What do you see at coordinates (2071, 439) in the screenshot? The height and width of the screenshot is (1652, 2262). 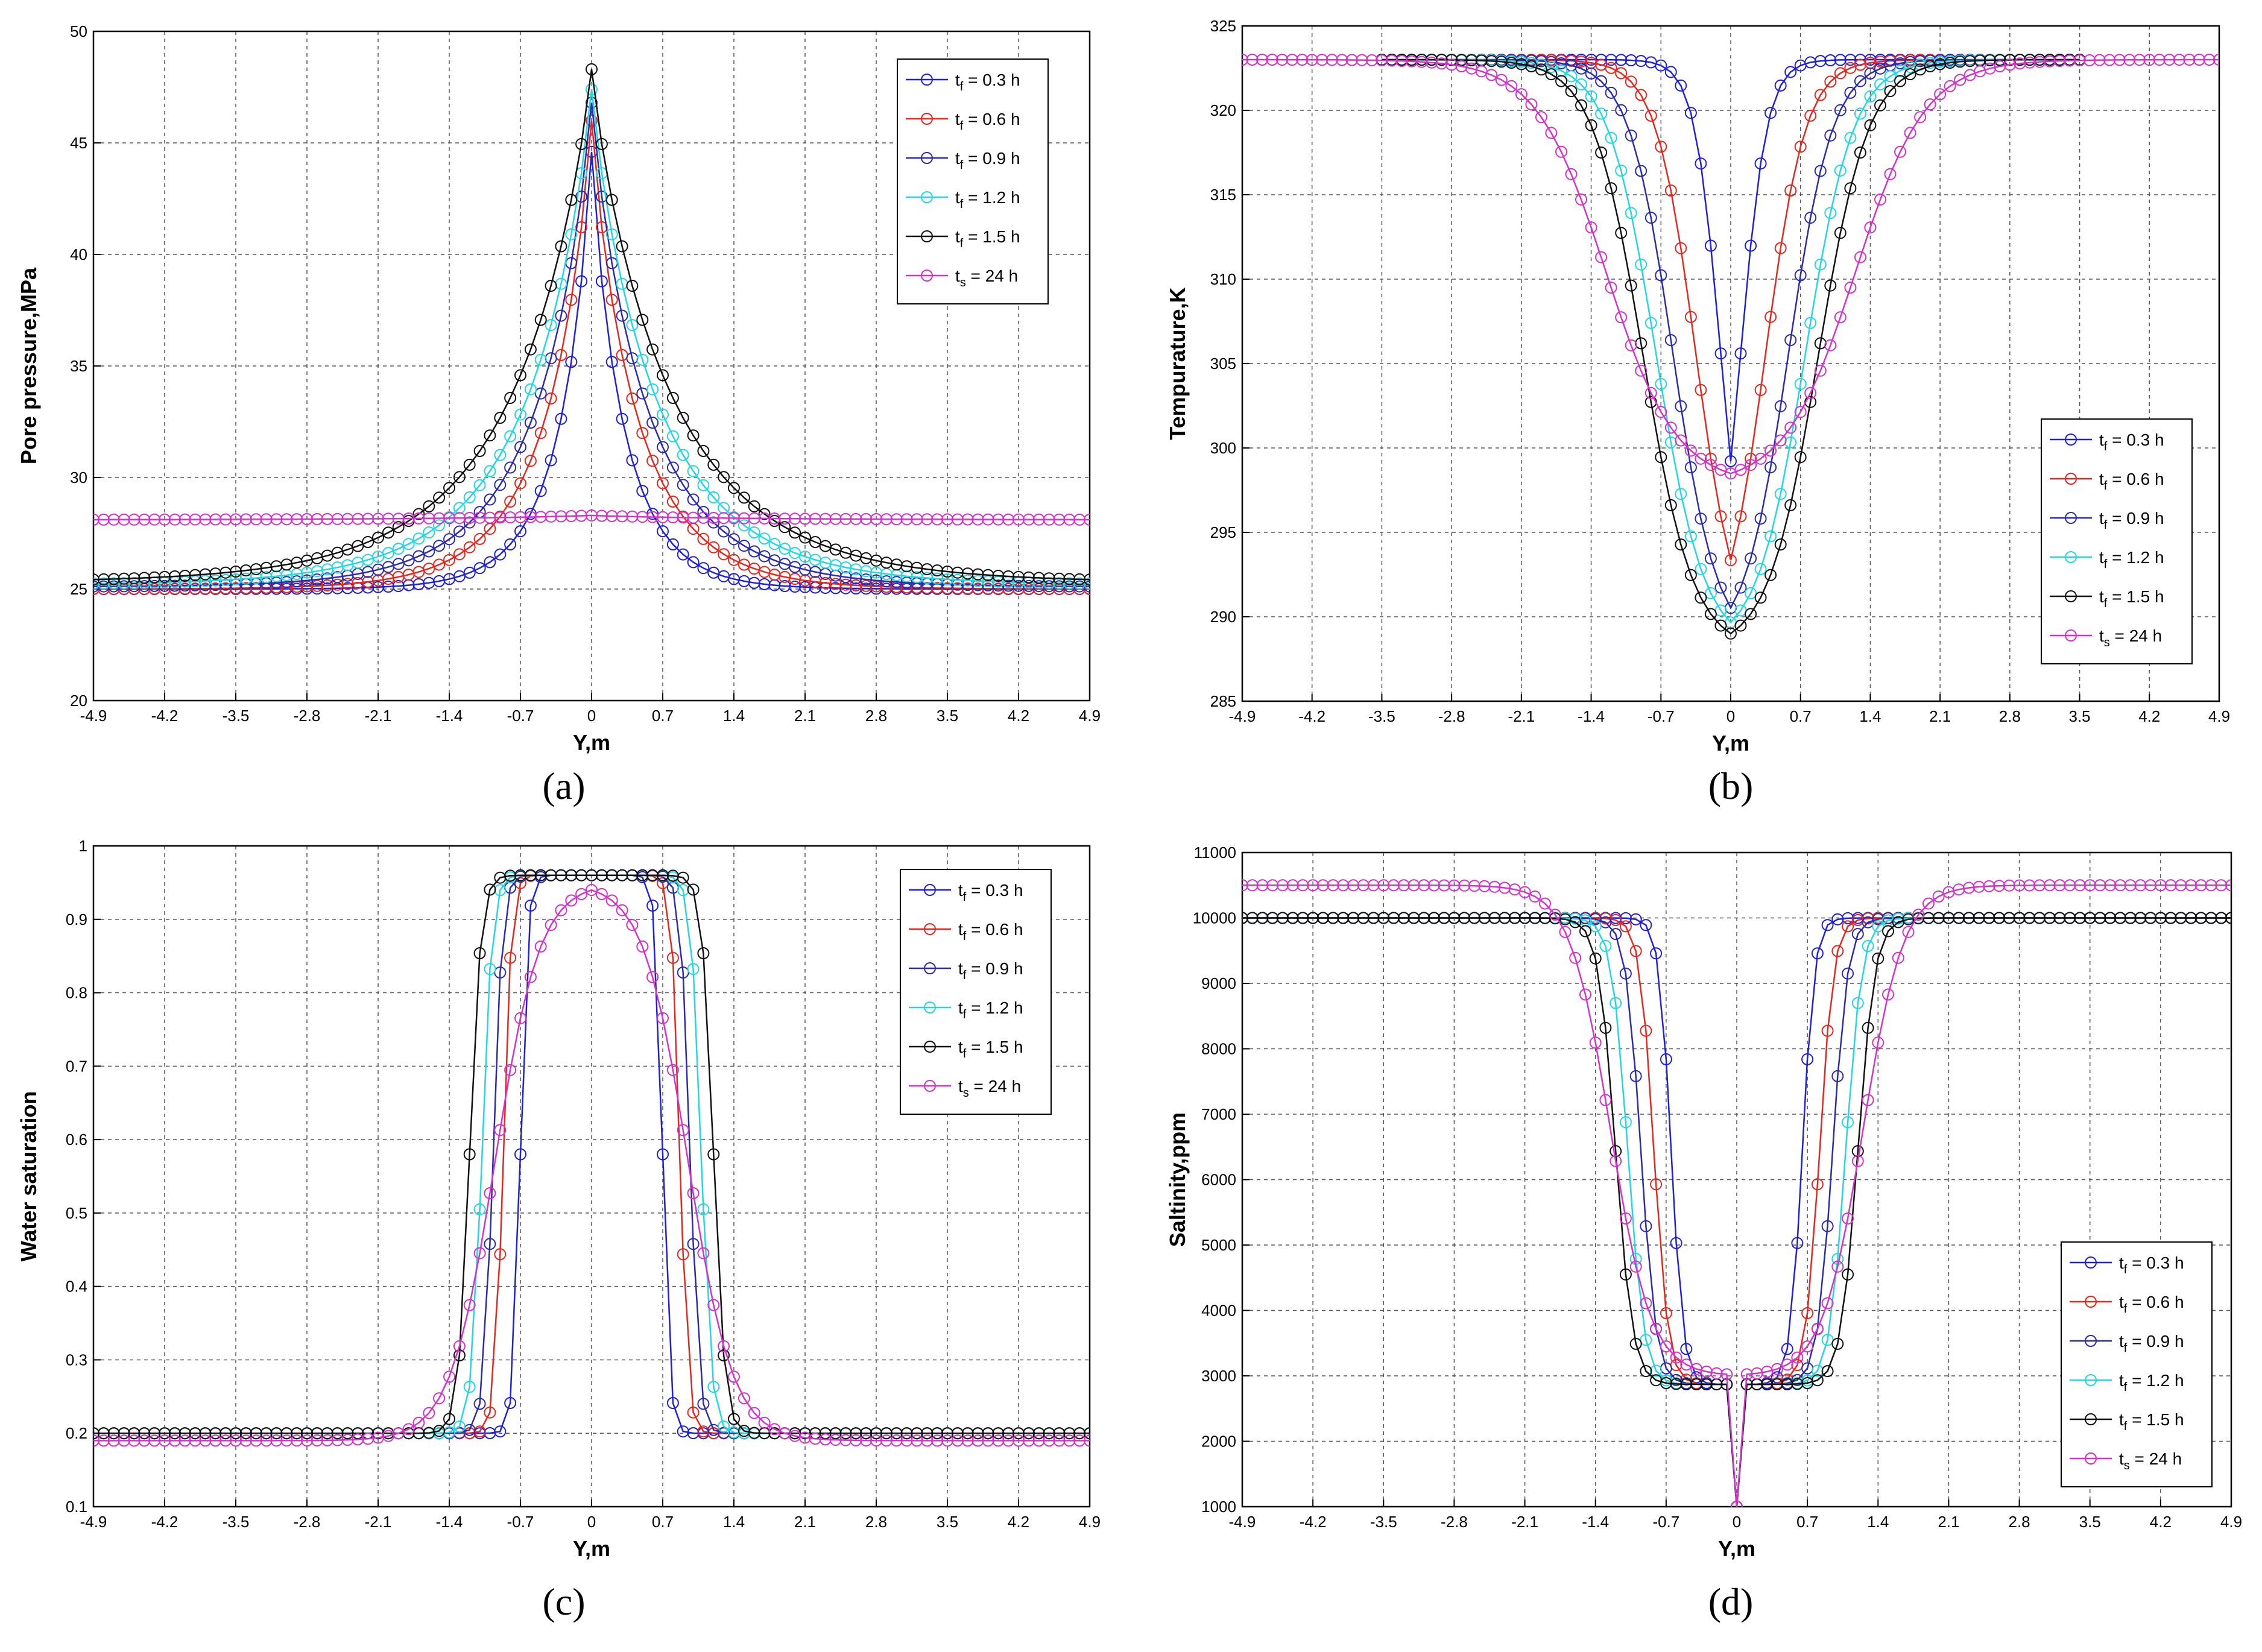 I see `legend-marker` at bounding box center [2071, 439].